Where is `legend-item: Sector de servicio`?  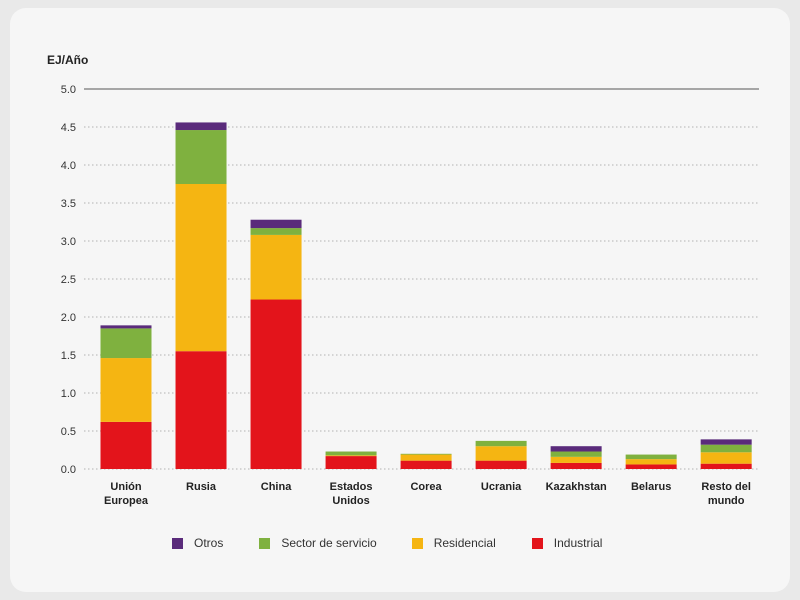 legend-item: Sector de servicio is located at coordinates (318, 543).